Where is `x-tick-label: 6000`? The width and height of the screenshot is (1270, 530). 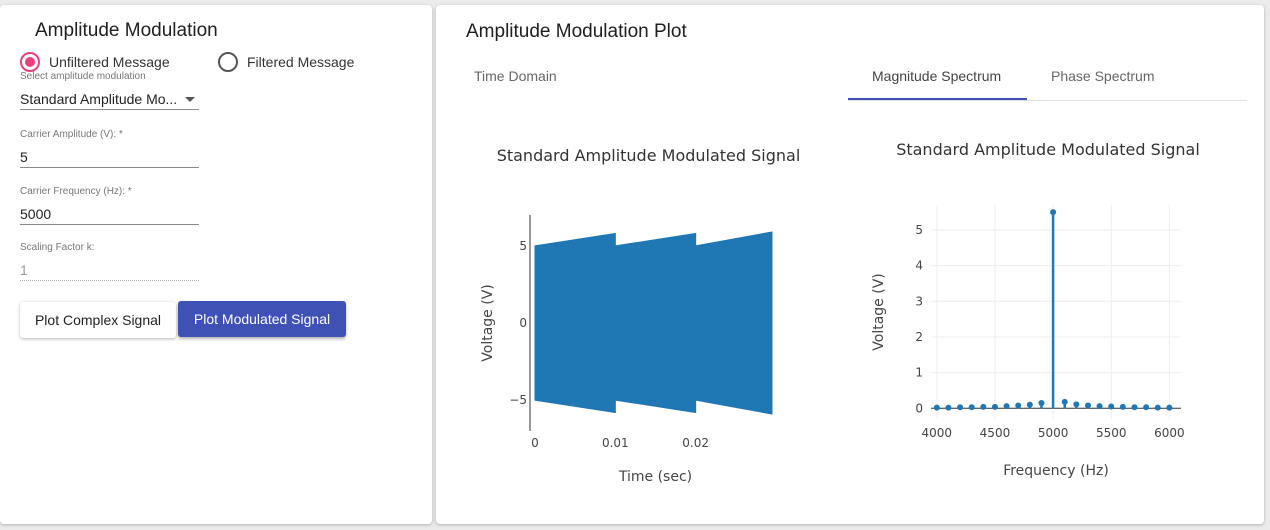
x-tick-label: 6000 is located at coordinates (1169, 433).